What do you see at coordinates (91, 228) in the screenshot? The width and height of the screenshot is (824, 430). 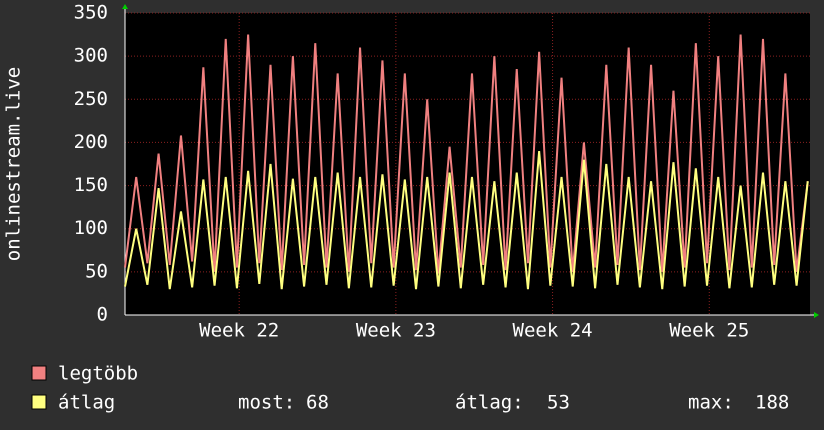 I see `y-tick-label: 100` at bounding box center [91, 228].